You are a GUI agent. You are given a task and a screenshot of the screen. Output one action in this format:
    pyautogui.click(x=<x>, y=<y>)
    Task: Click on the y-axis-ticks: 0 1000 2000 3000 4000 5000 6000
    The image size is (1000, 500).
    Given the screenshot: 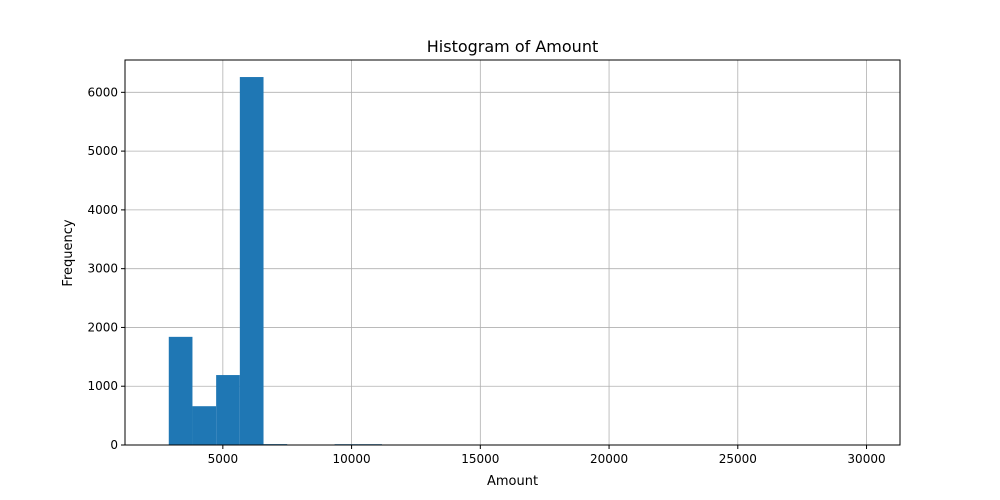 What is the action you would take?
    pyautogui.click(x=106, y=268)
    